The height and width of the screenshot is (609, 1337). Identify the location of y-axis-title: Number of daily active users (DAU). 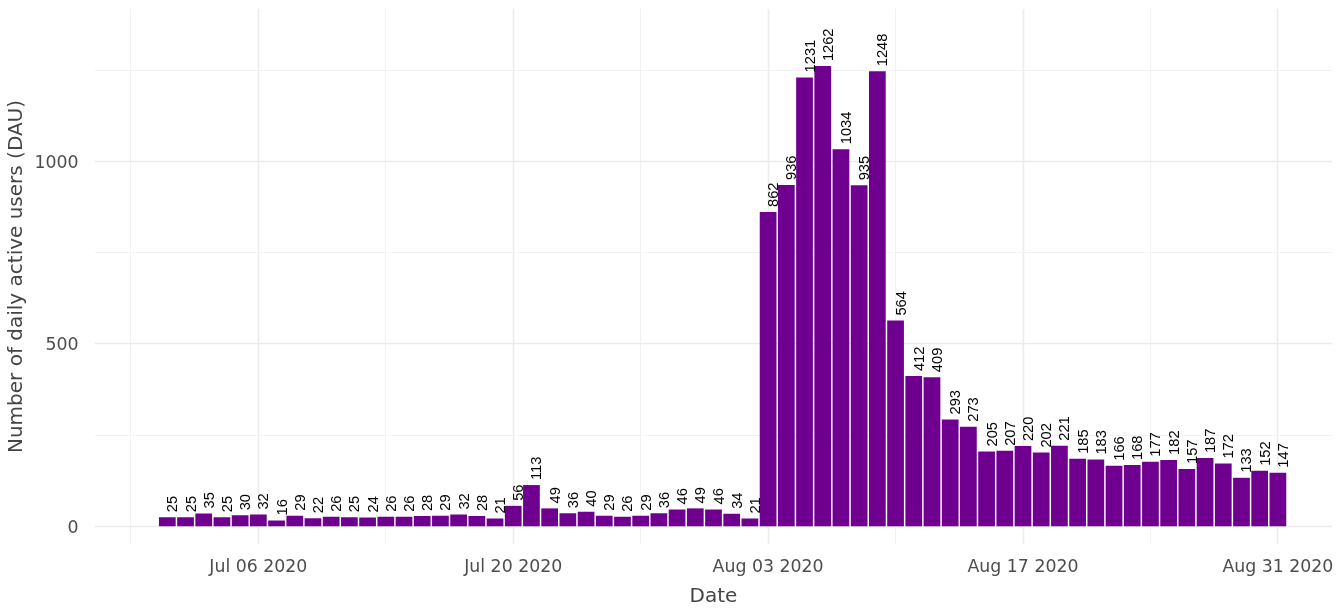
(15, 276).